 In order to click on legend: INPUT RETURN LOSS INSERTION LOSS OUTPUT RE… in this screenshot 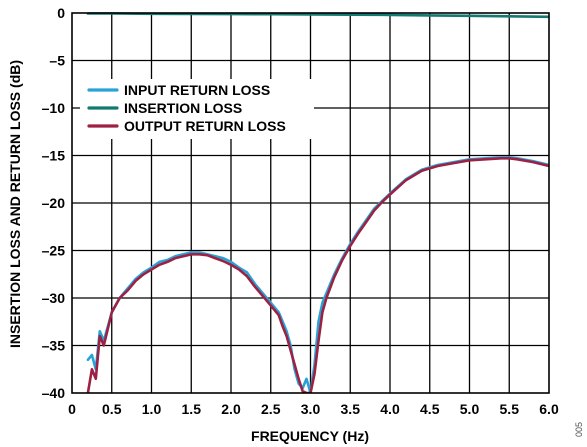, I will do `click(197, 109)`.